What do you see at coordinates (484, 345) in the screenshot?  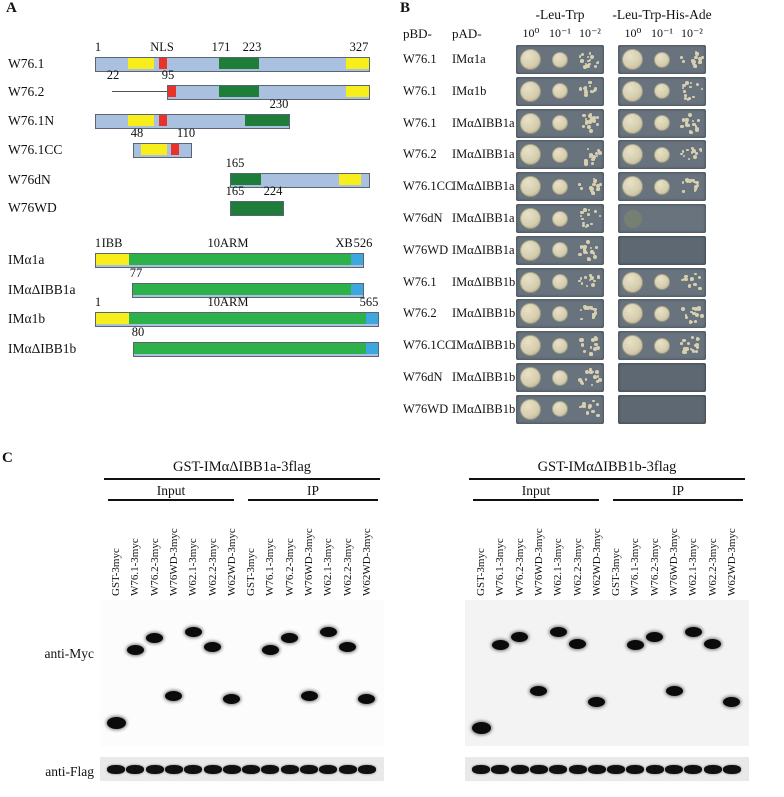 I see `pad-row-label: IMαΔIBB1b` at bounding box center [484, 345].